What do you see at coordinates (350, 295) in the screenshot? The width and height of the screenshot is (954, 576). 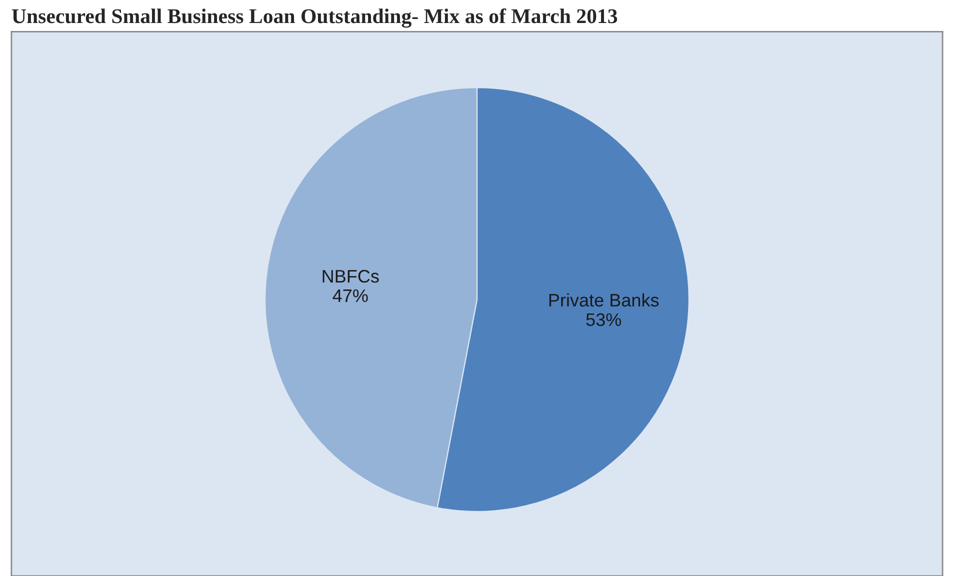 I see `data-label: 47%` at bounding box center [350, 295].